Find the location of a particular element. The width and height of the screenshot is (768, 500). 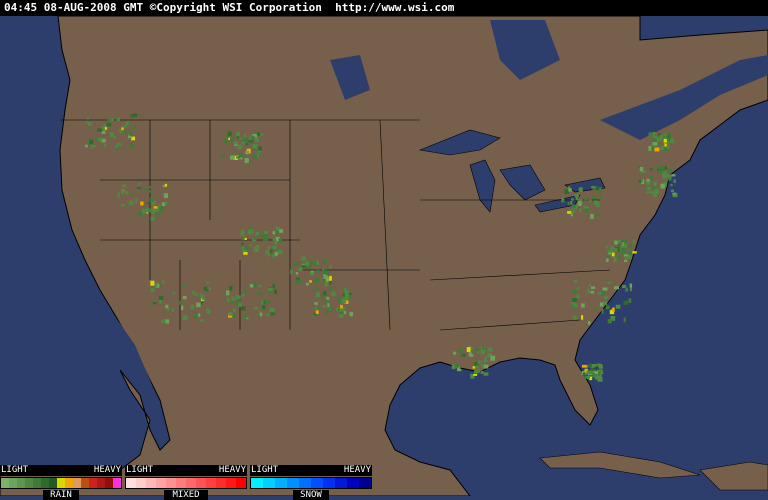

snow-color-bar is located at coordinates (311, 483).